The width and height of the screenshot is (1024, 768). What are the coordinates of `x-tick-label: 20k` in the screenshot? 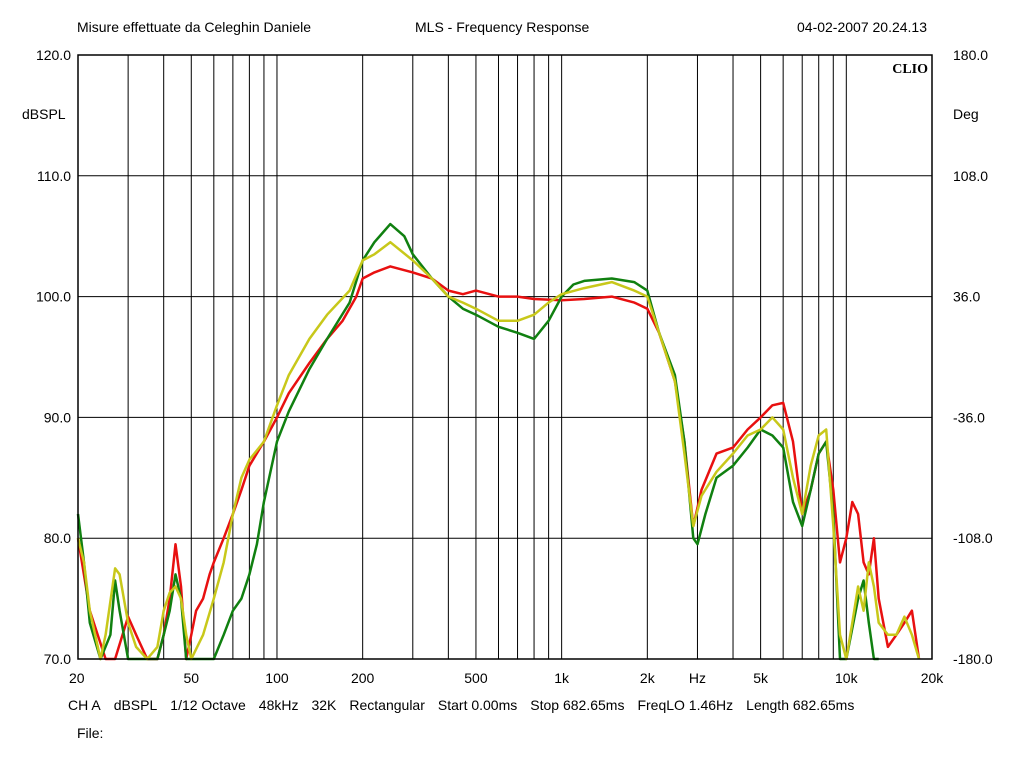 It's located at (933, 678).